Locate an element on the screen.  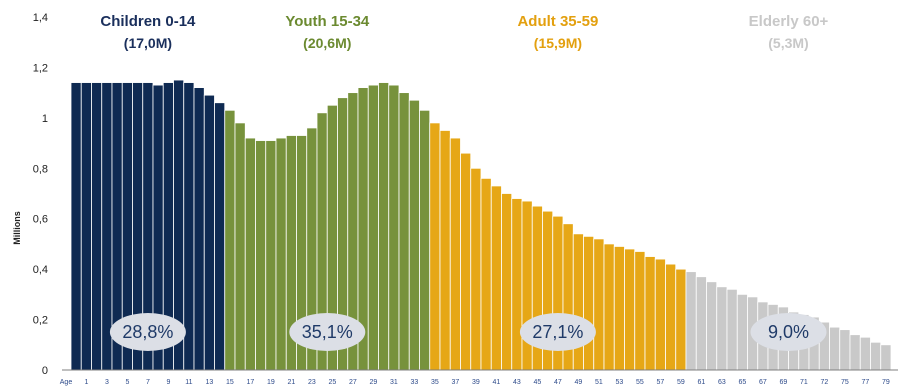
x-tick-label: 3 is located at coordinates (107, 382).